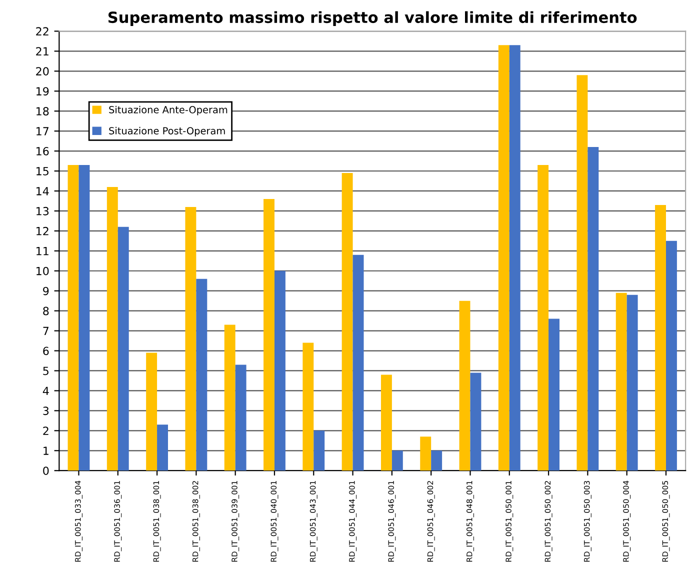  I want to click on y-tick-label: 6, so click(46, 351).